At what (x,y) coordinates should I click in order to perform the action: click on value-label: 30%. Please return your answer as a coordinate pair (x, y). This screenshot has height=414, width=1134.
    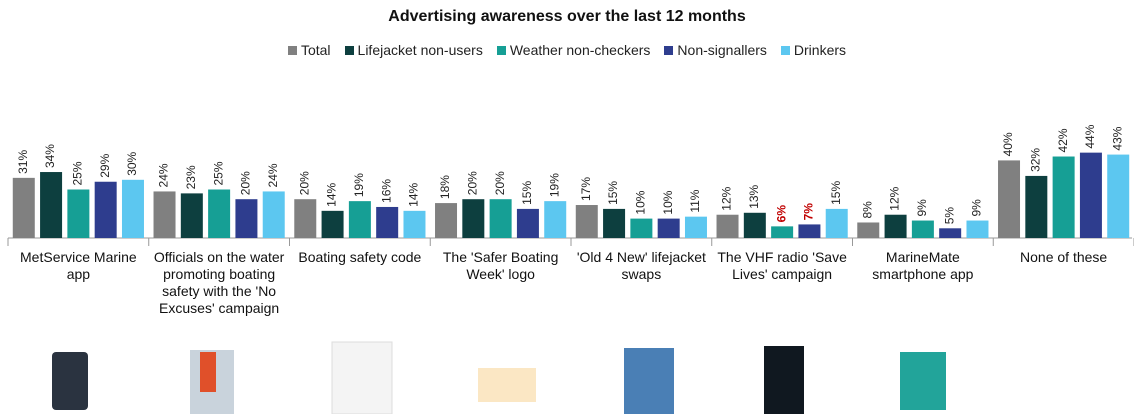
    Looking at the image, I should click on (132, 163).